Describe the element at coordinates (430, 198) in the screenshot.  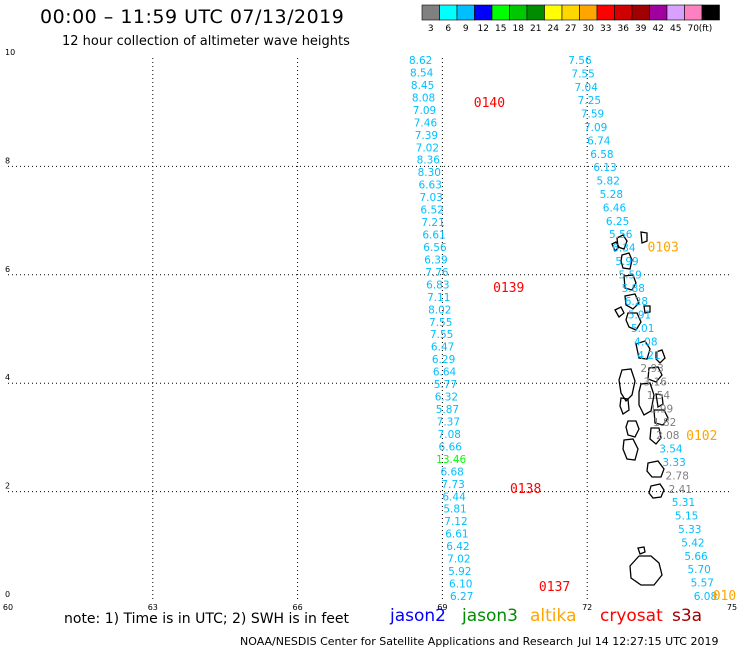
I see `wave-height-value: 7.03` at that location.